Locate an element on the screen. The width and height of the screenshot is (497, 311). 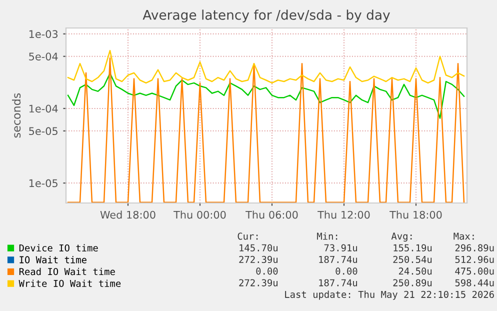
y-tick-label: 5e-05 is located at coordinates (43, 131).